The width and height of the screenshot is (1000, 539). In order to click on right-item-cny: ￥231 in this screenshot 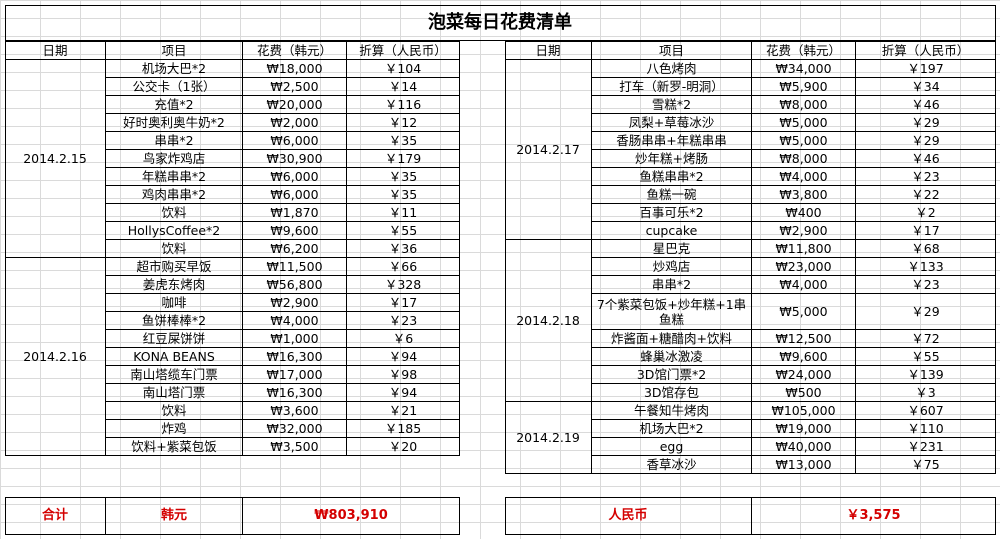, I will do `click(926, 447)`.